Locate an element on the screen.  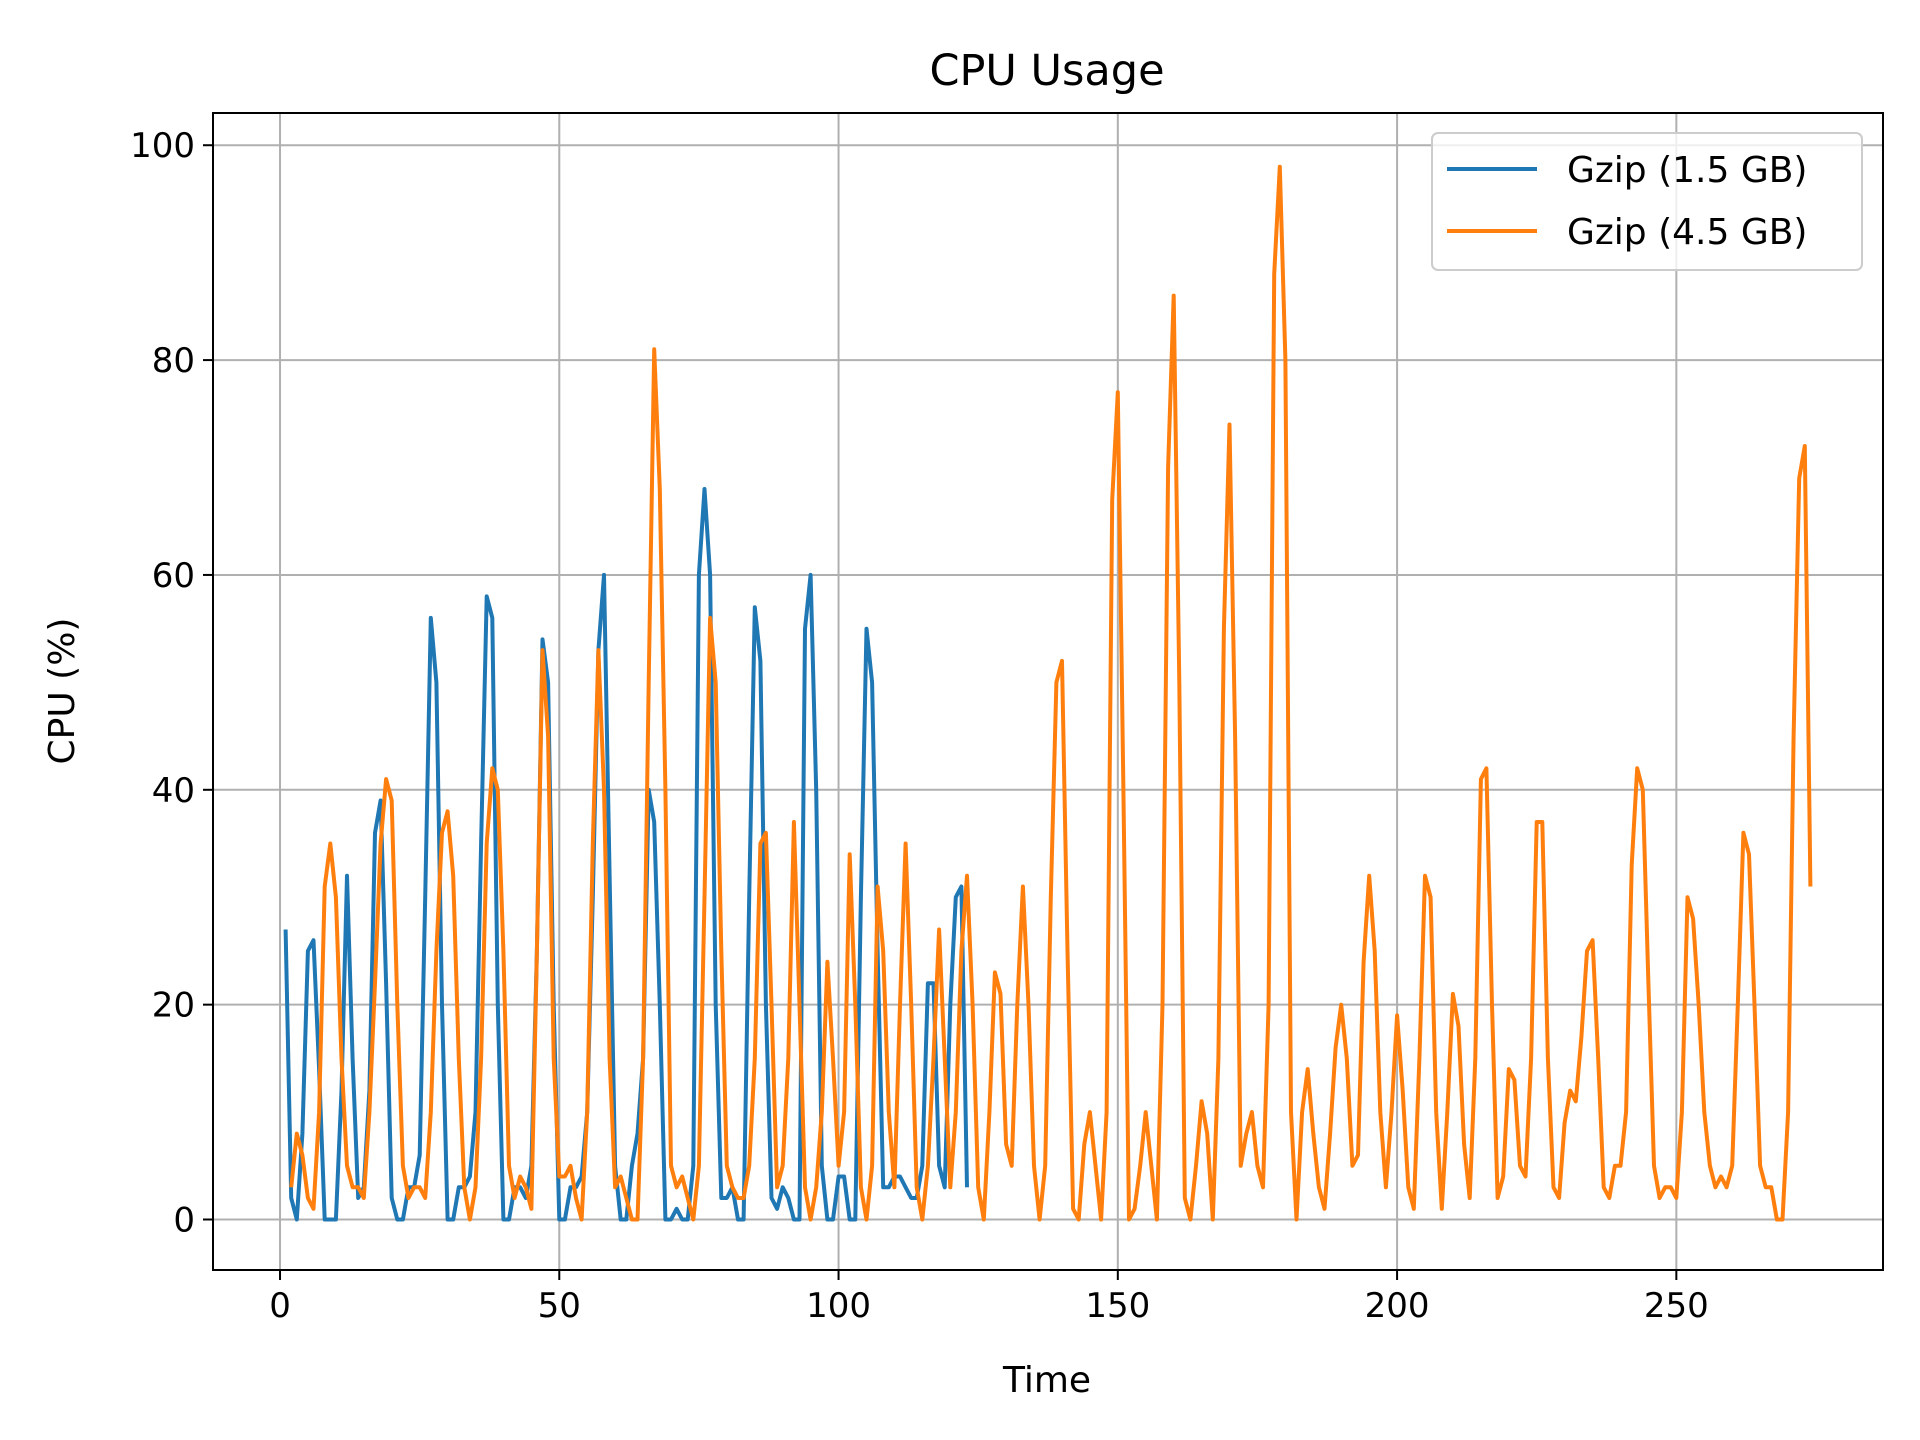
x-tick-label: 50 is located at coordinates (559, 1306).